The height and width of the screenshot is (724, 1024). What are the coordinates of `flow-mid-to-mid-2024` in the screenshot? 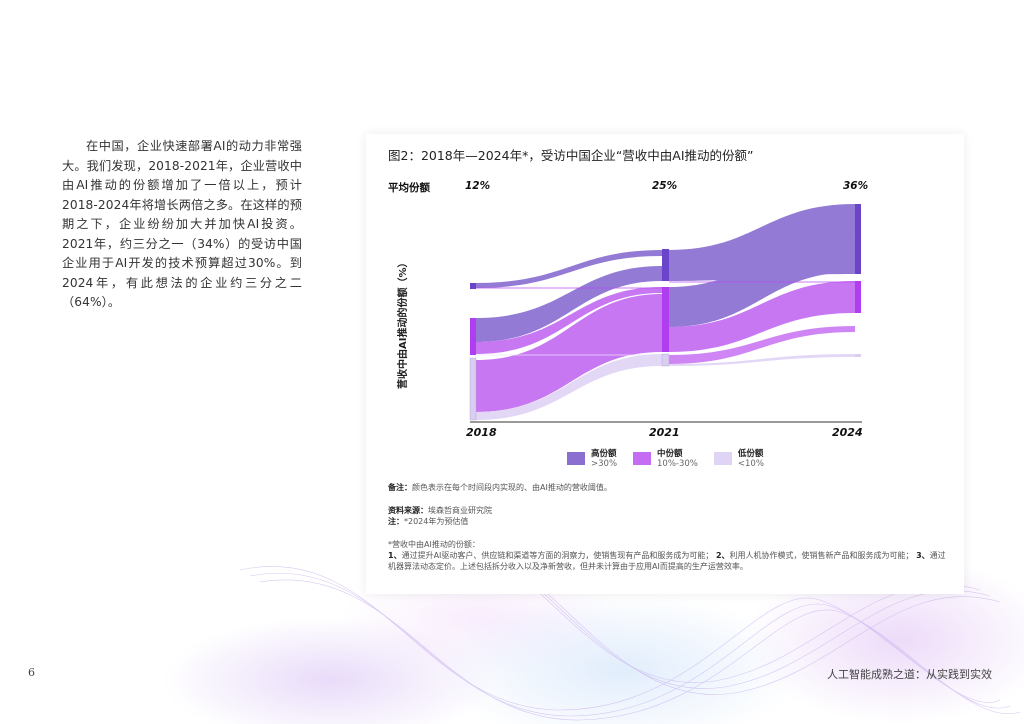 It's located at (762, 316).